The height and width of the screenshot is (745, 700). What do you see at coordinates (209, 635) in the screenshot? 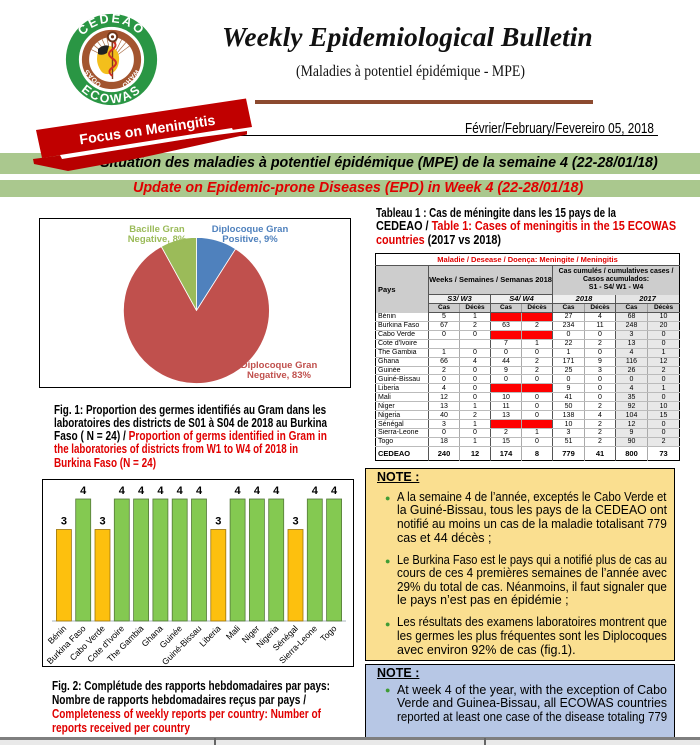
I see `svg-text: Liberia` at bounding box center [209, 635].